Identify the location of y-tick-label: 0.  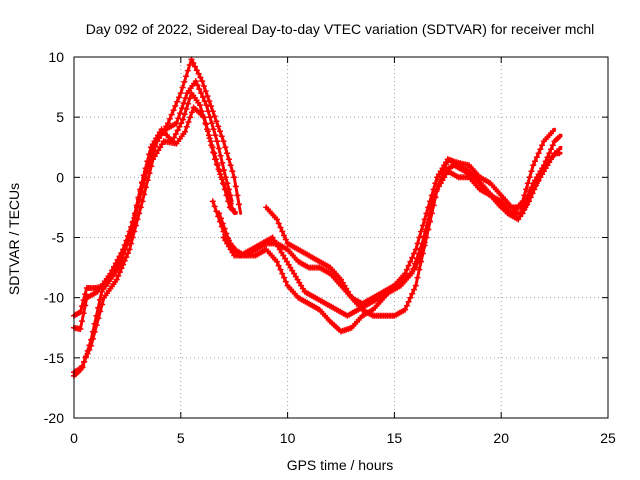
(60, 177).